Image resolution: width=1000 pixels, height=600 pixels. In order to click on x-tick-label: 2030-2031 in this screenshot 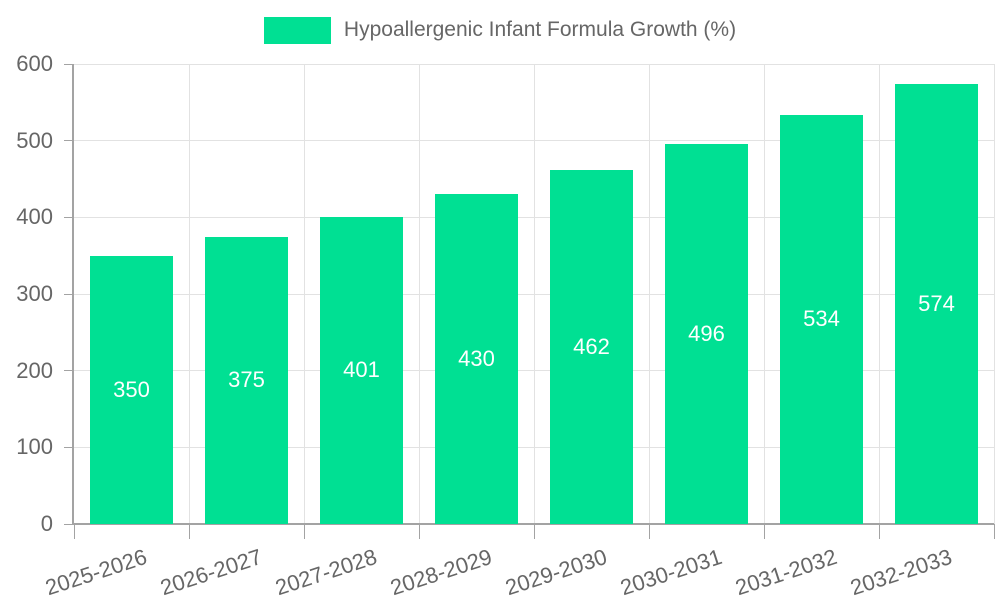, I will do `click(671, 572)`.